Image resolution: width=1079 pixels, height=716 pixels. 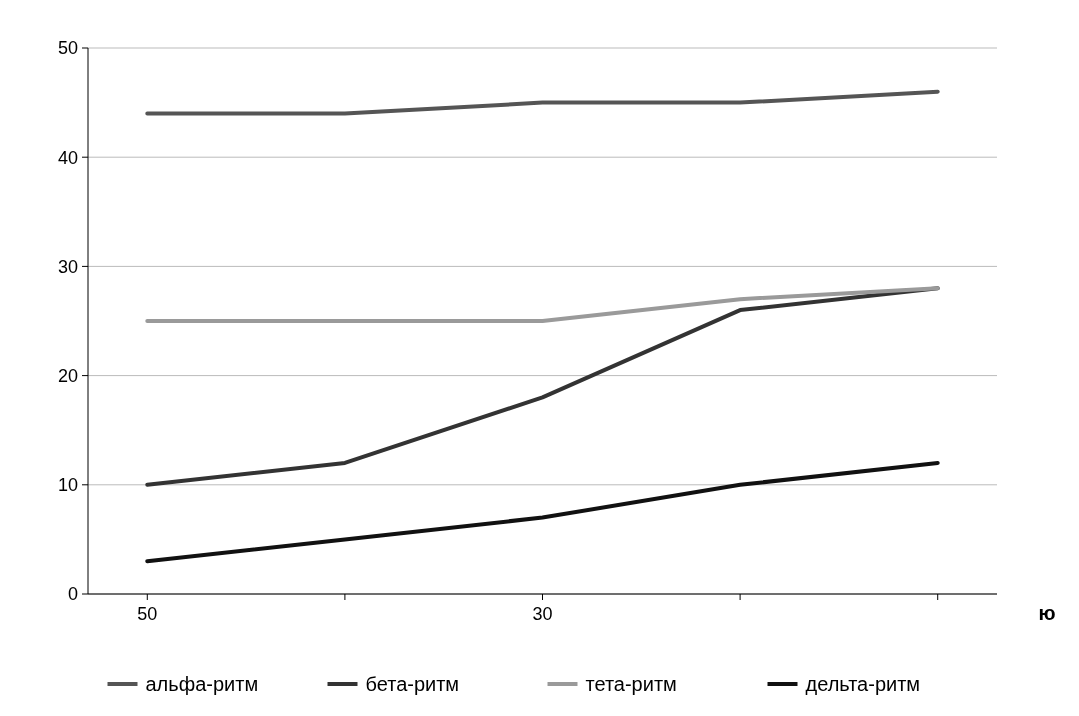 I want to click on legend-label: бета-ритм, so click(x=412, y=684).